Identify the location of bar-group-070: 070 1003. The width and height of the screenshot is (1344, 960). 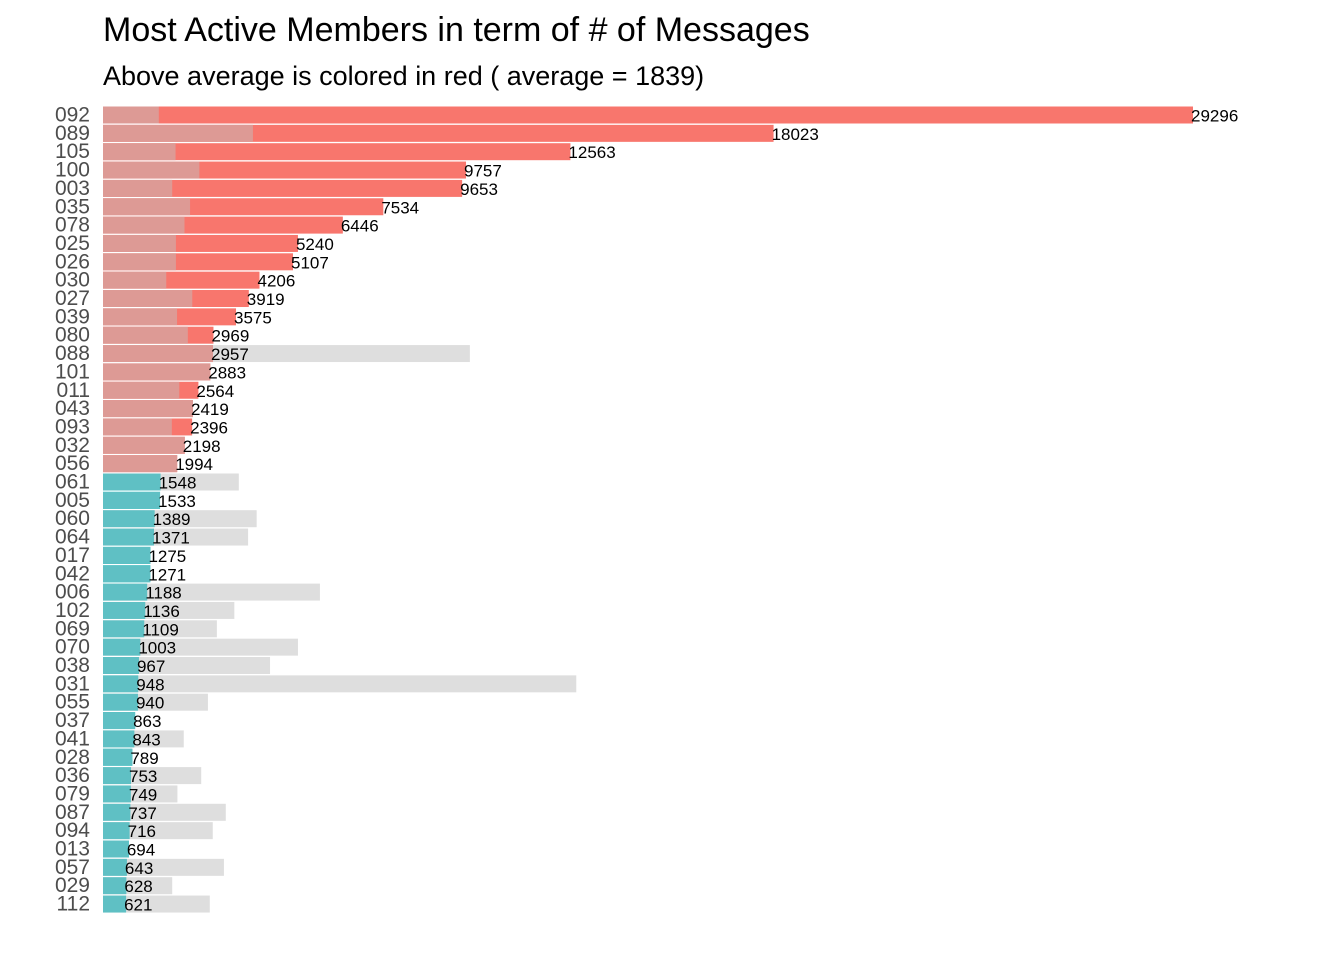
(176, 647).